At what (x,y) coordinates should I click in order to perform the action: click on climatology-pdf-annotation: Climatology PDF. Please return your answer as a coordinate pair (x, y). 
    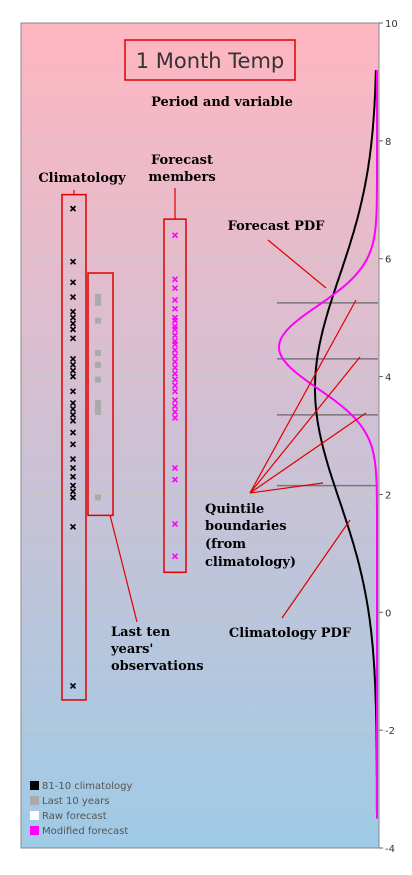
    Looking at the image, I should click on (290, 633).